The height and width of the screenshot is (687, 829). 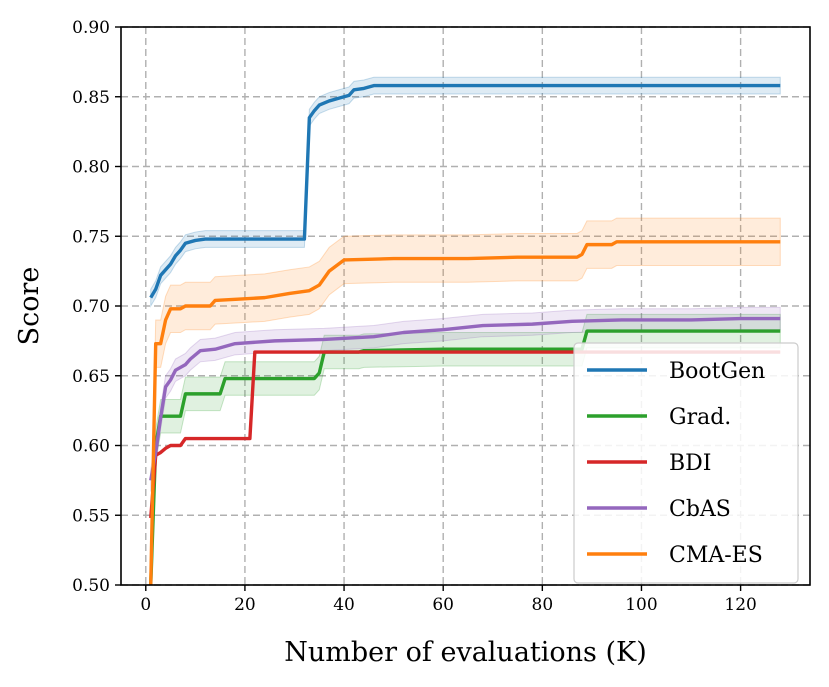 What do you see at coordinates (91, 516) in the screenshot?
I see `y-tick-label: 0.55` at bounding box center [91, 516].